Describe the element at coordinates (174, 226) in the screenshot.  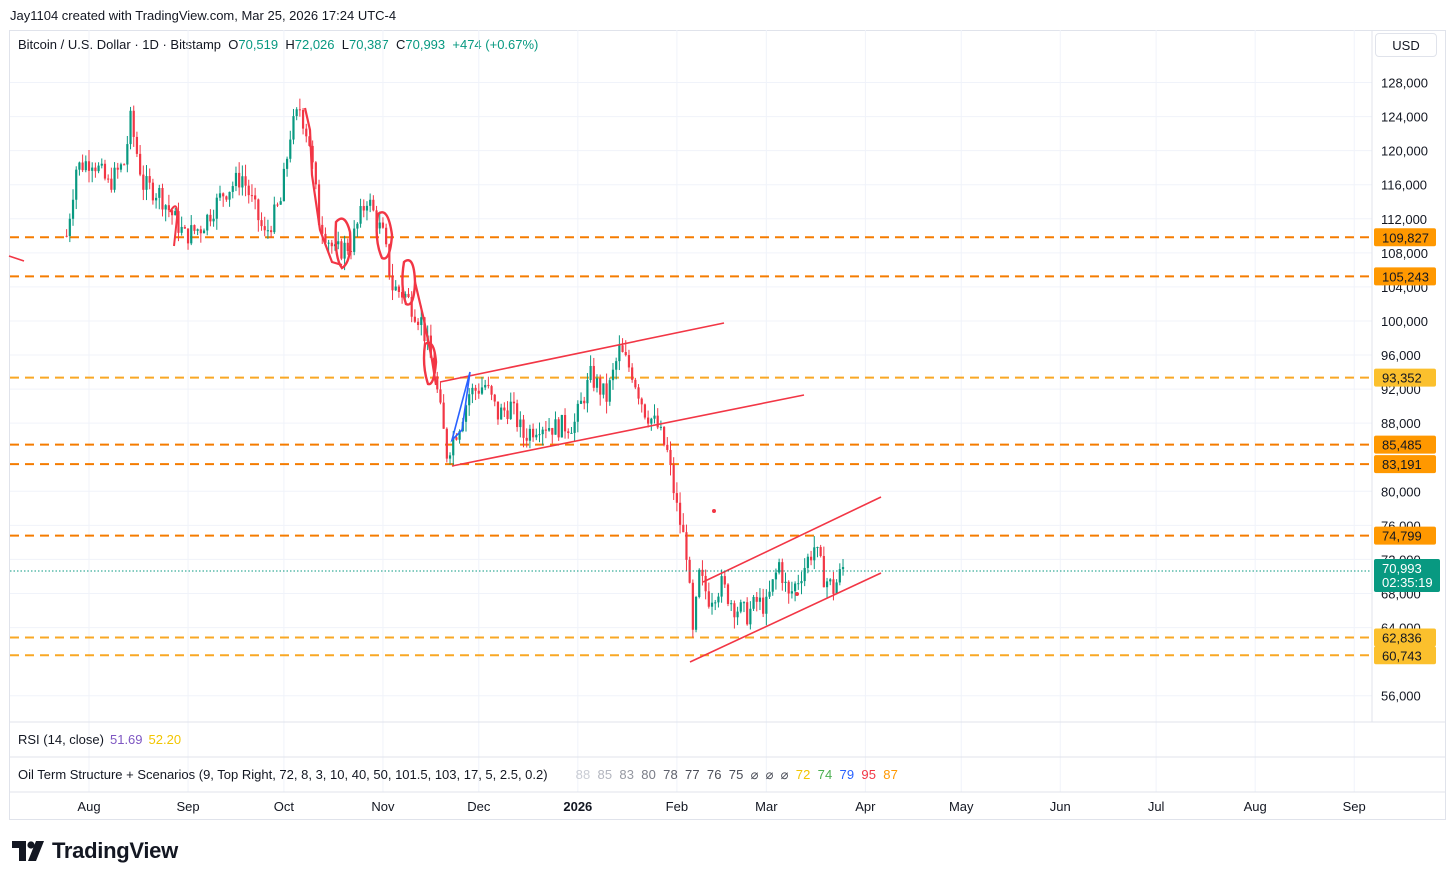
I see `red-tick-mark` at that location.